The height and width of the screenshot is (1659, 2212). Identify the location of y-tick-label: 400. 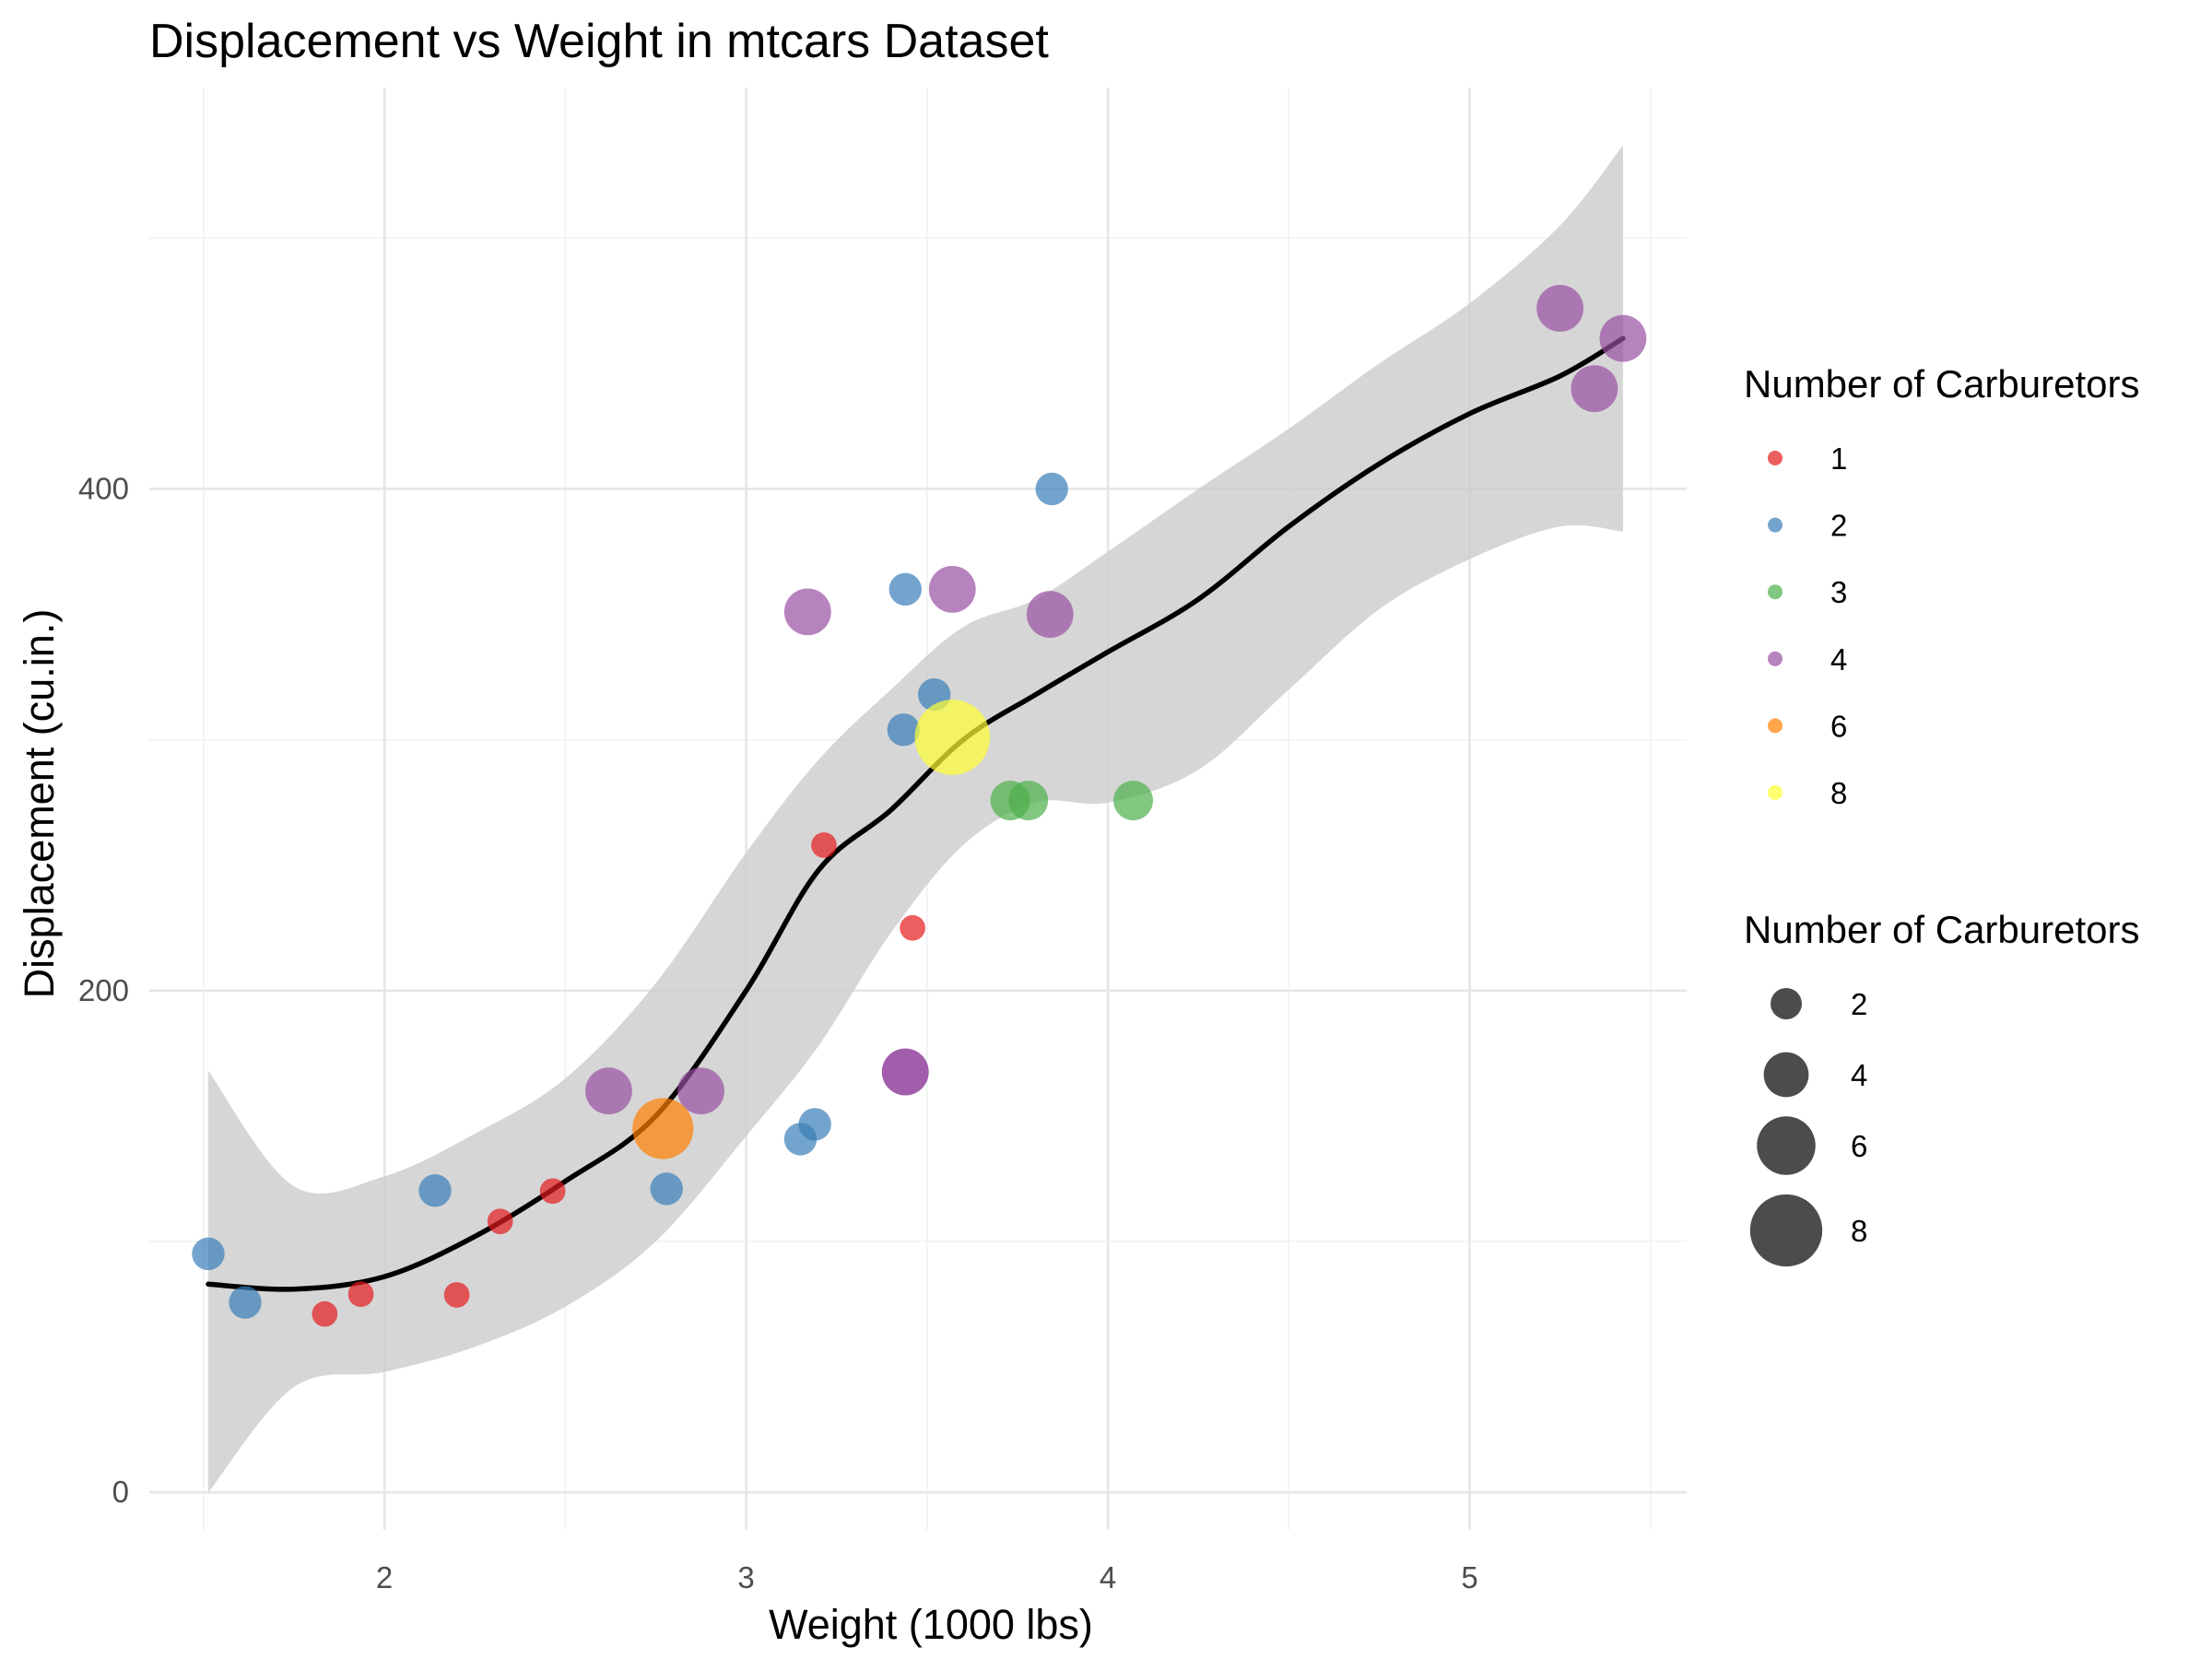
(103, 488).